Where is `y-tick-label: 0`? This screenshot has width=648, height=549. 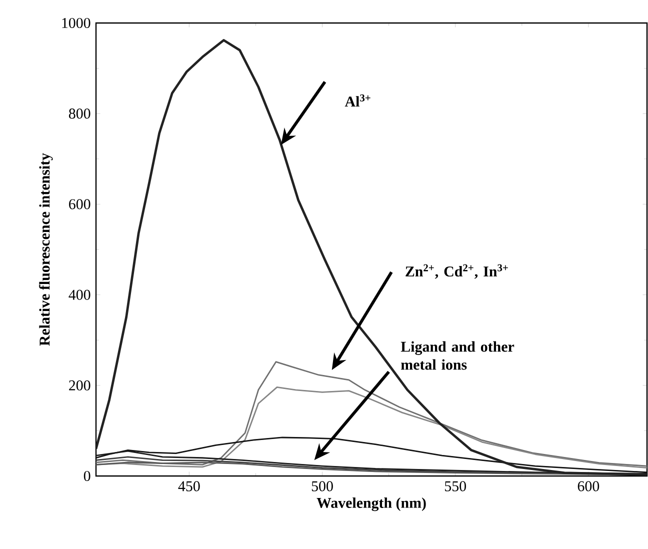 y-tick-label: 0 is located at coordinates (87, 476).